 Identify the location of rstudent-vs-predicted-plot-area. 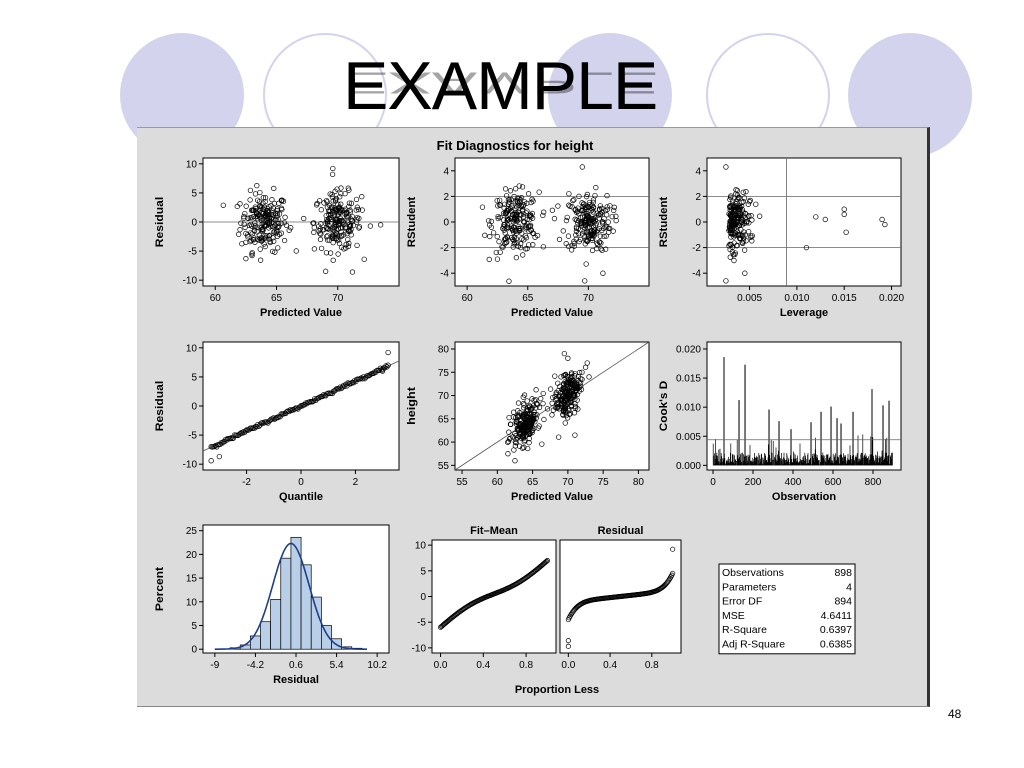
(552, 222).